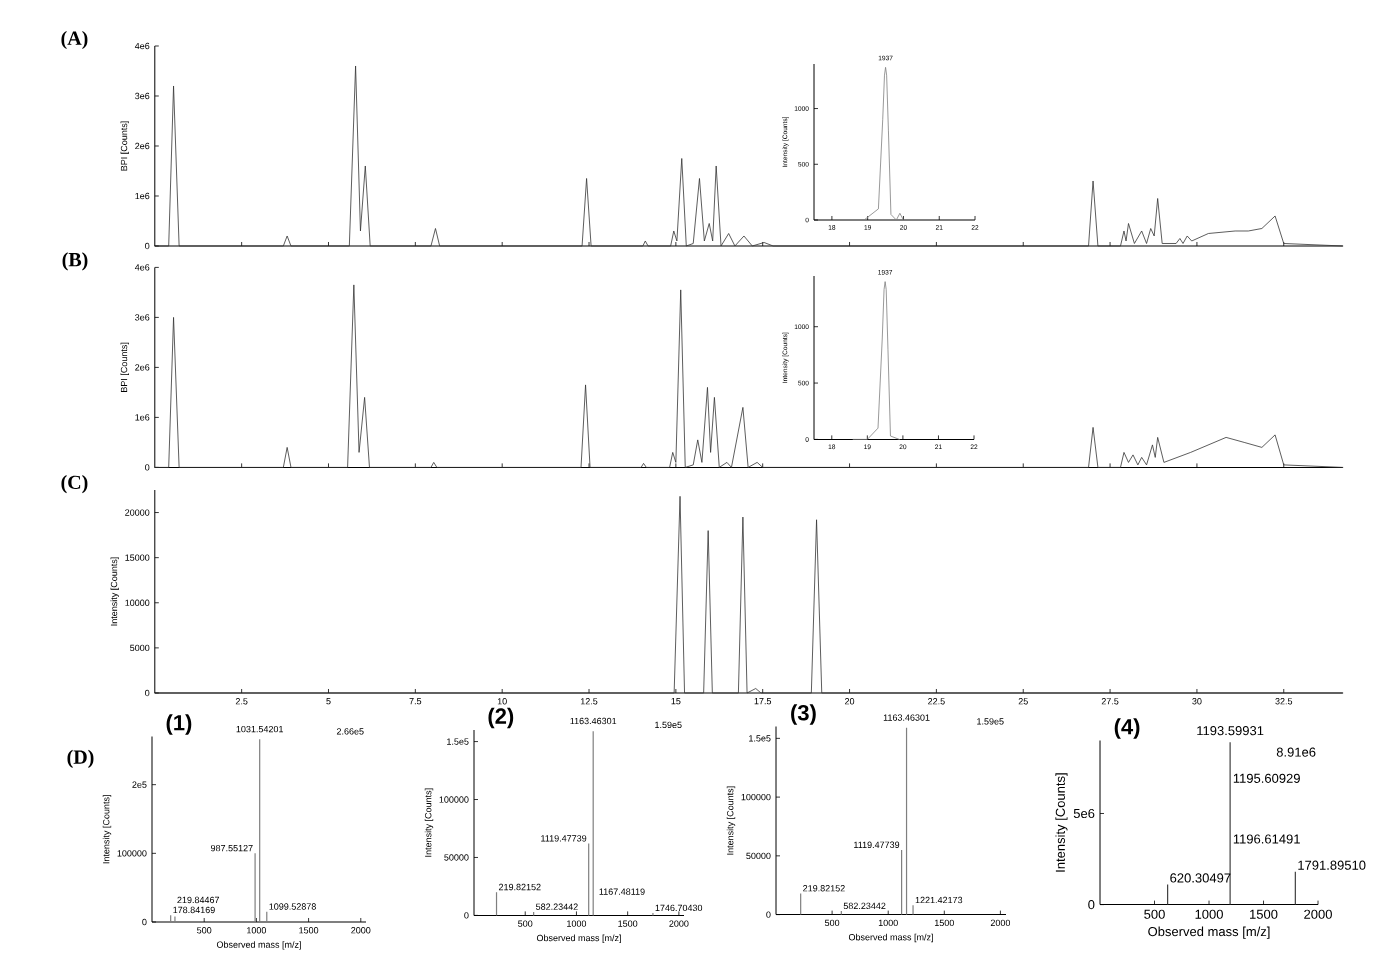  What do you see at coordinates (501, 718) in the screenshot?
I see `chart-title: (2)` at bounding box center [501, 718].